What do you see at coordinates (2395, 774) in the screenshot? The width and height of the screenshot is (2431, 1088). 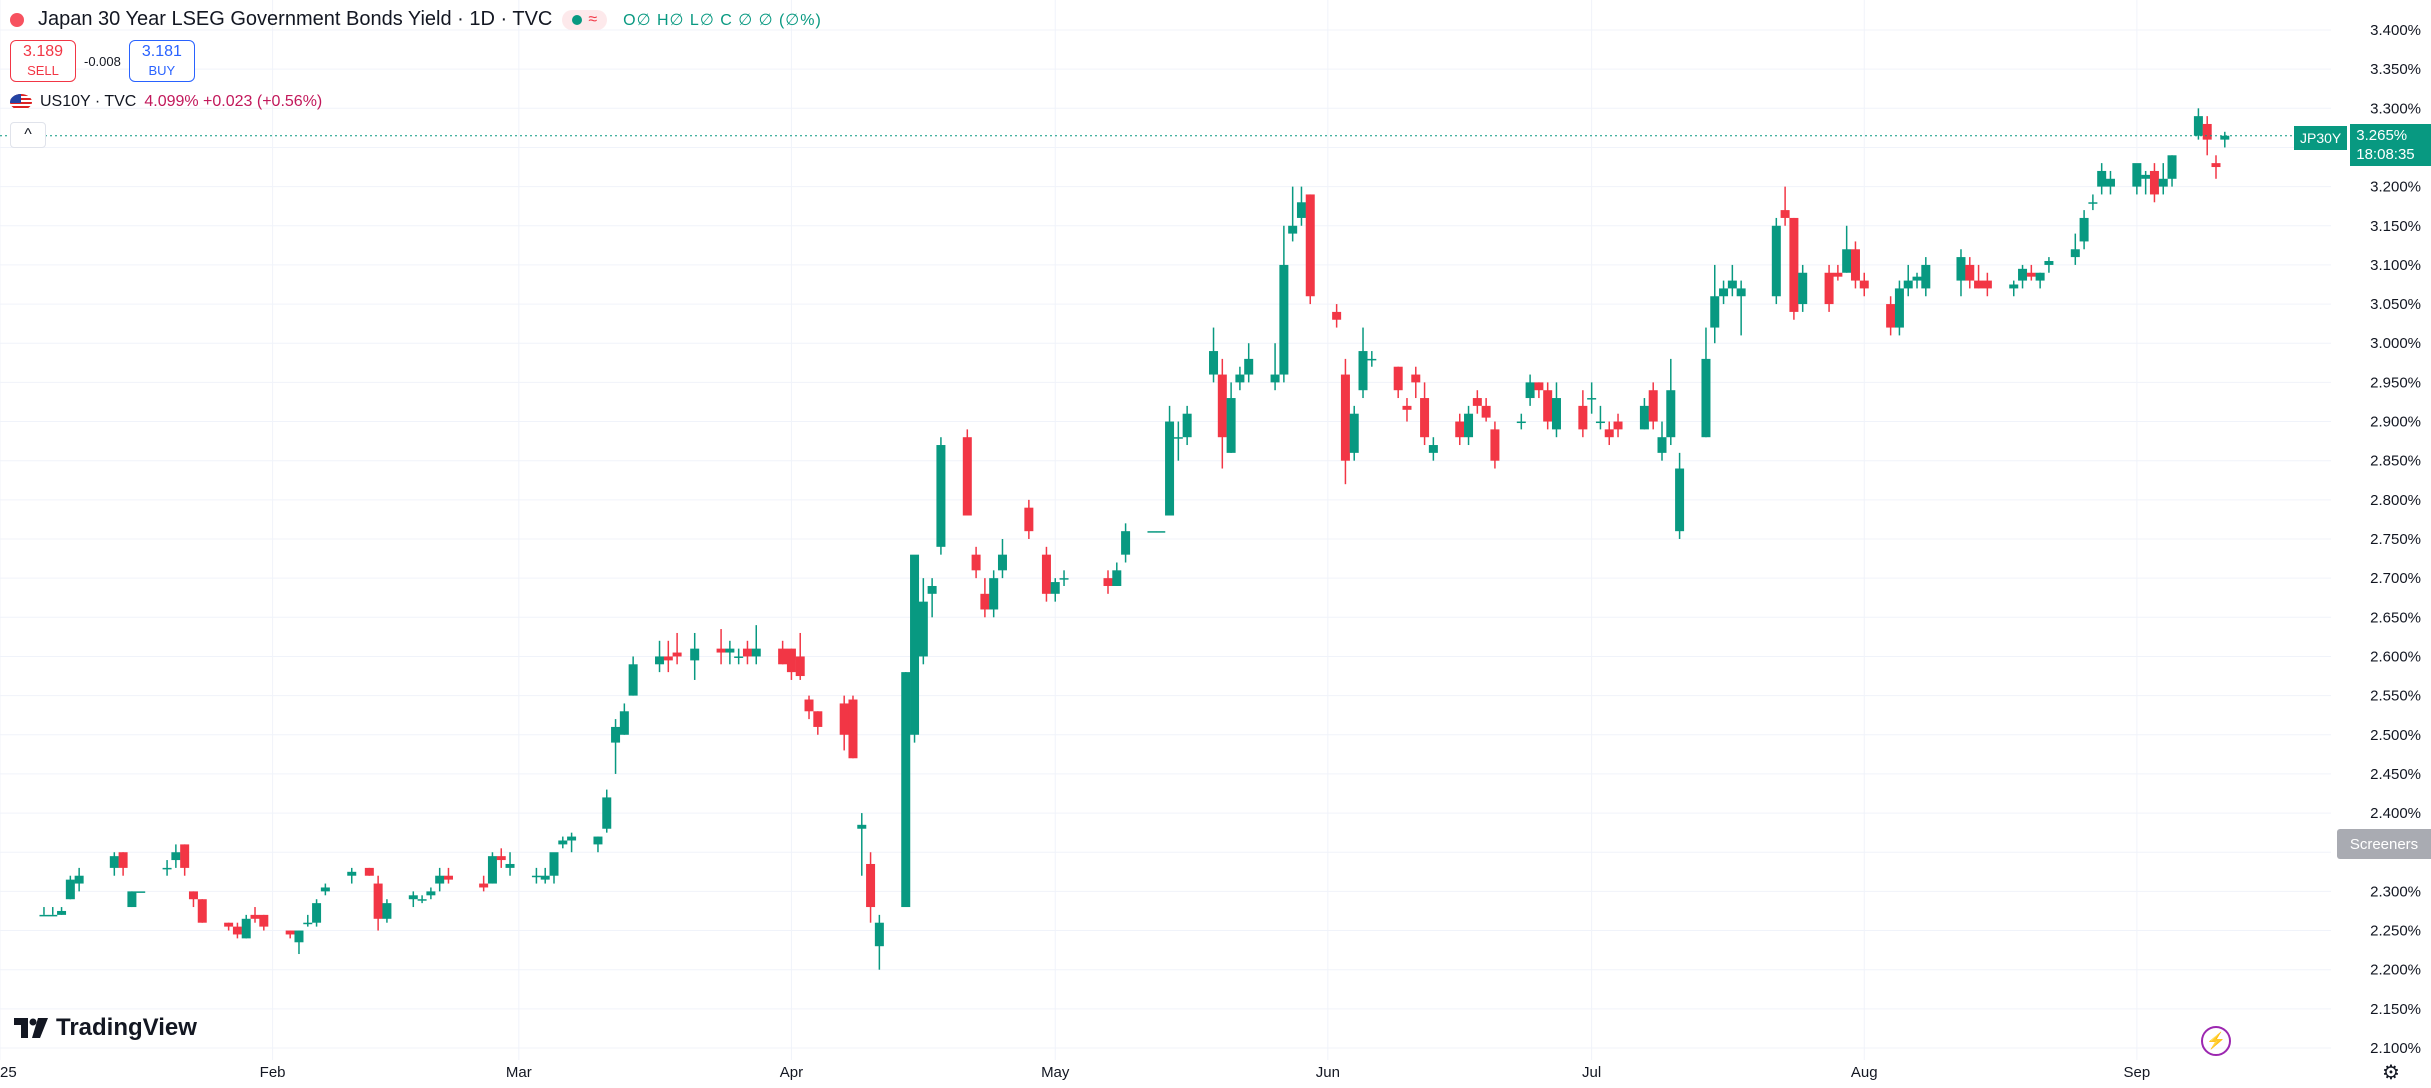 I see `y-tick-label: 2.450%` at bounding box center [2395, 774].